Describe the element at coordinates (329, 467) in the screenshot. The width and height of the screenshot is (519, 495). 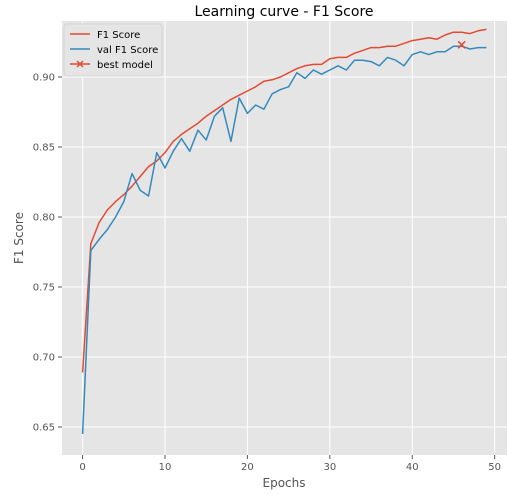
I see `x-tick-label: 30` at that location.